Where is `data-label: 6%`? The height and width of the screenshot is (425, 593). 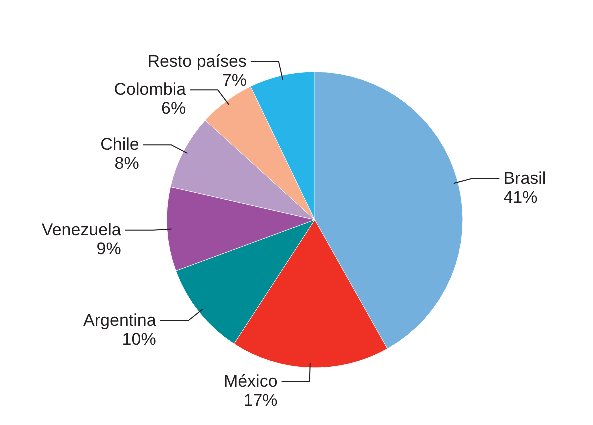 data-label: 6% is located at coordinates (174, 108).